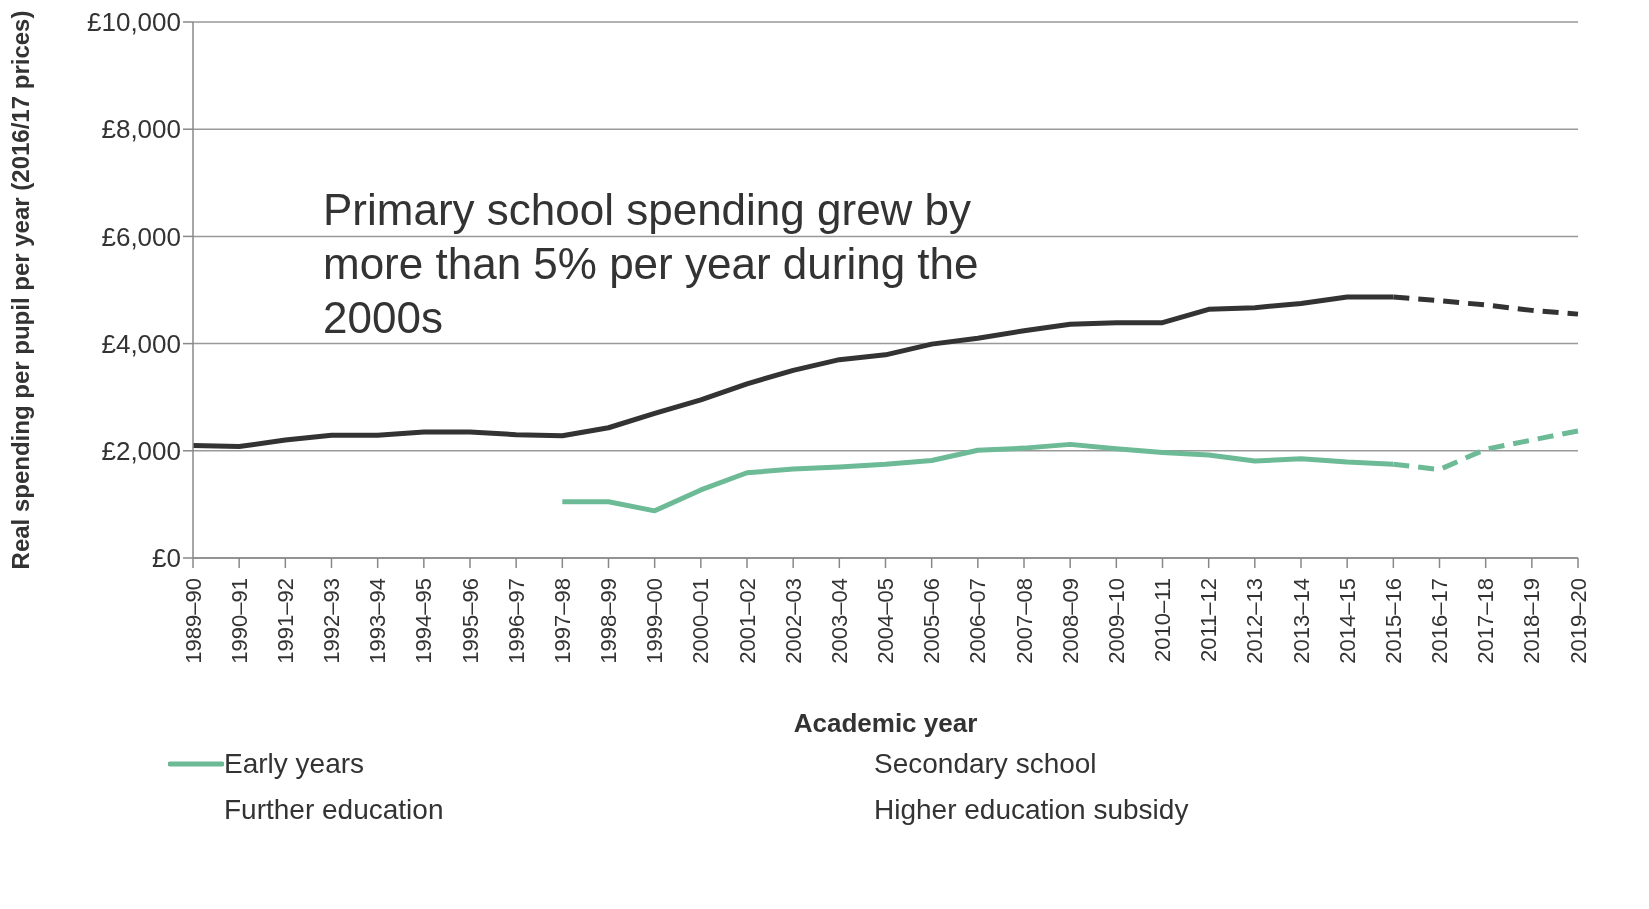 The image size is (1649, 909). What do you see at coordinates (839, 621) in the screenshot?
I see `x-tick-label: 2003–04` at bounding box center [839, 621].